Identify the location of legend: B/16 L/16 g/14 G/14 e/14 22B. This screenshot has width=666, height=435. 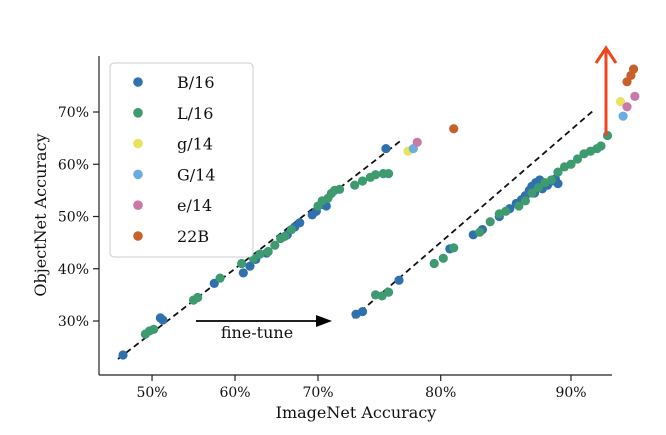
(181, 160).